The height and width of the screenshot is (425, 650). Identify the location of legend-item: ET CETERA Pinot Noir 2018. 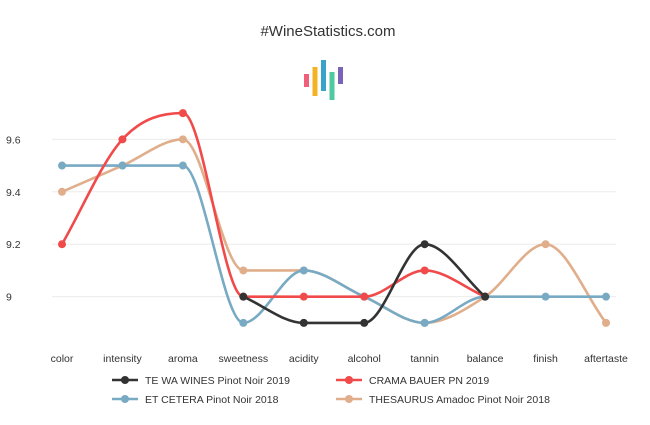
(195, 400).